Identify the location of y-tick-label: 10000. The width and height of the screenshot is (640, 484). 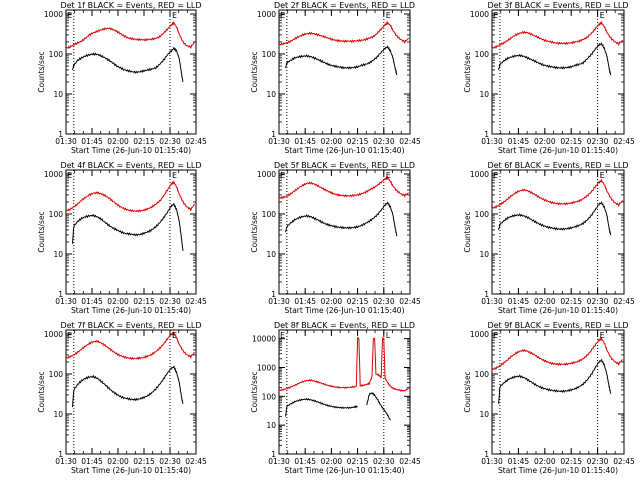
(264, 339).